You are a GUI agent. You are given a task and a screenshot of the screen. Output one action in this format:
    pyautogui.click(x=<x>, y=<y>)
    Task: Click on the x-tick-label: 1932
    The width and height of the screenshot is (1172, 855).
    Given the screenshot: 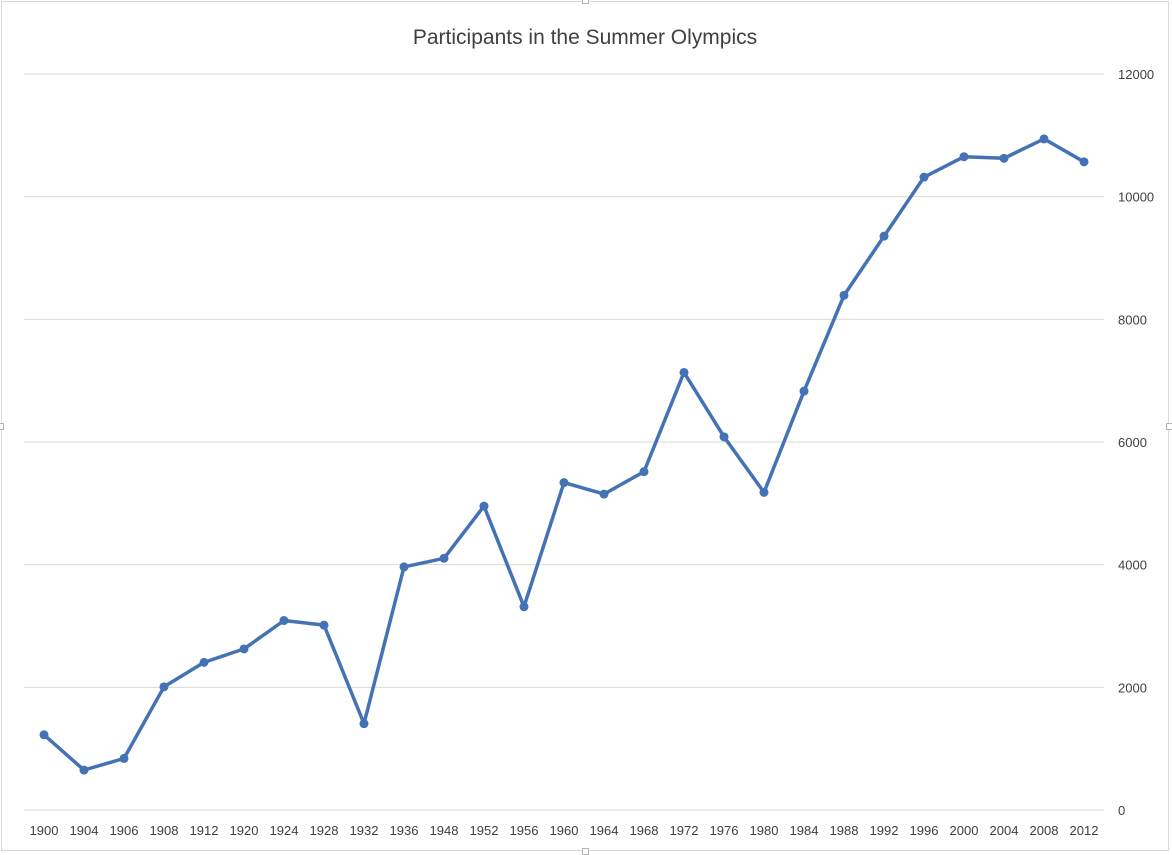 What is the action you would take?
    pyautogui.click(x=364, y=830)
    